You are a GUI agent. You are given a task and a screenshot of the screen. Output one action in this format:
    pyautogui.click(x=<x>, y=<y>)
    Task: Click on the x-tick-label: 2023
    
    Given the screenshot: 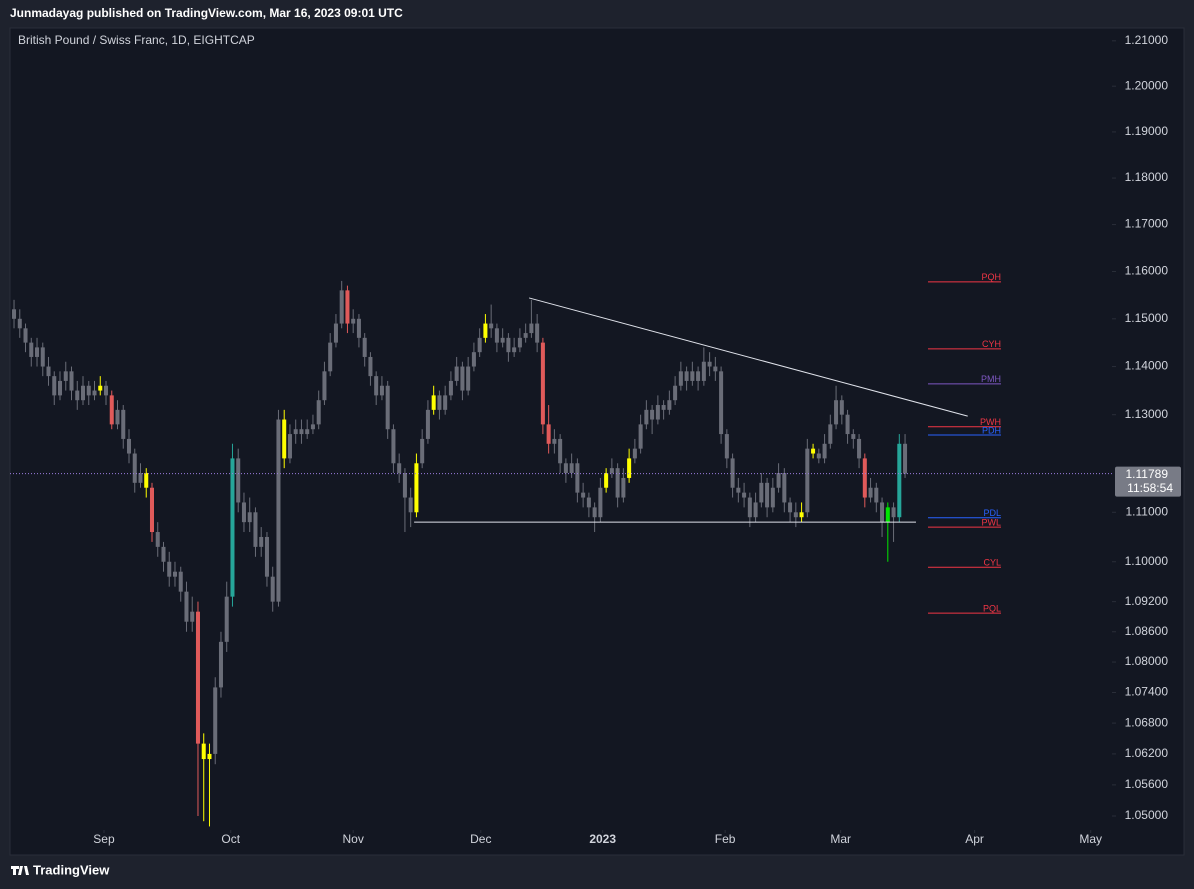 What is the action you would take?
    pyautogui.click(x=602, y=839)
    